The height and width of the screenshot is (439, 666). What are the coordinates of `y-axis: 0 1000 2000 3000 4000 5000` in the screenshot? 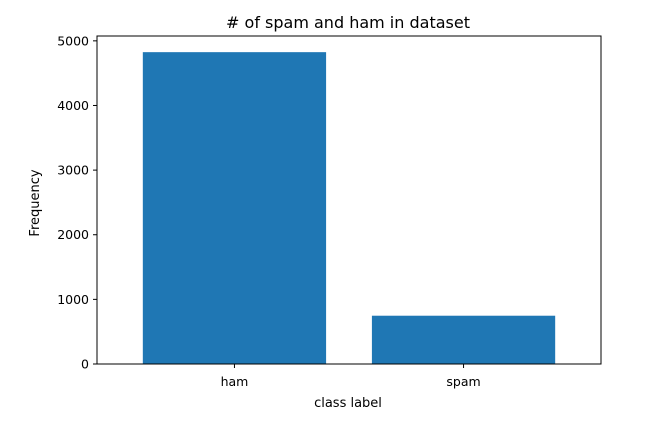 It's located at (77, 202).